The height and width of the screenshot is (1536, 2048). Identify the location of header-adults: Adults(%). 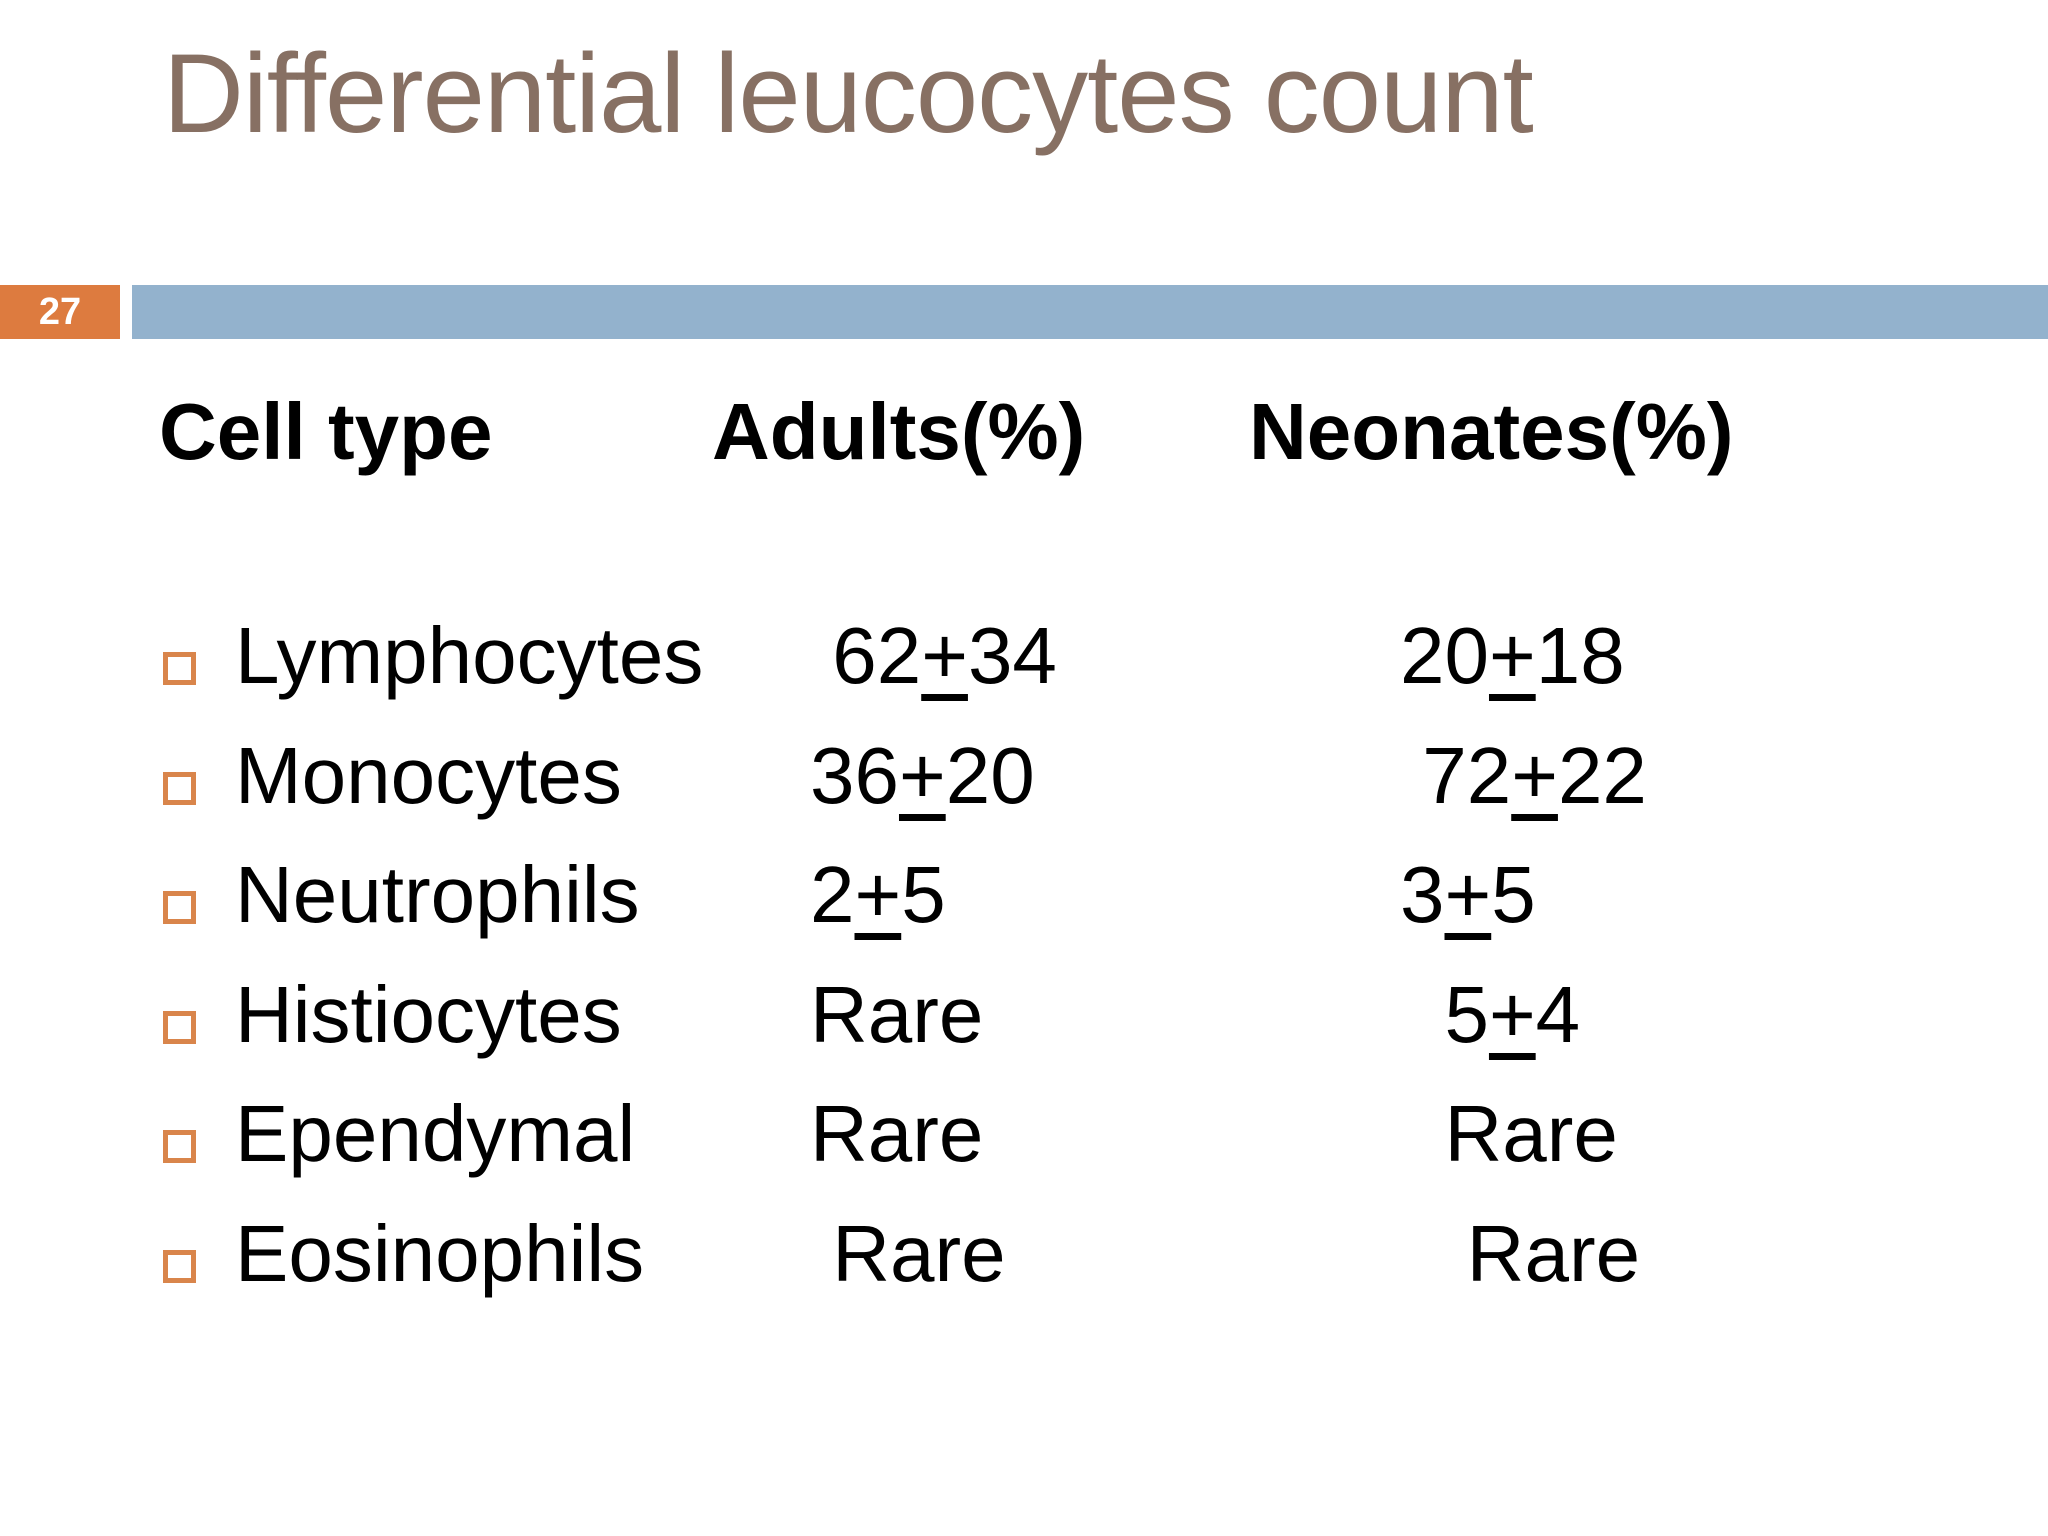
(899, 431).